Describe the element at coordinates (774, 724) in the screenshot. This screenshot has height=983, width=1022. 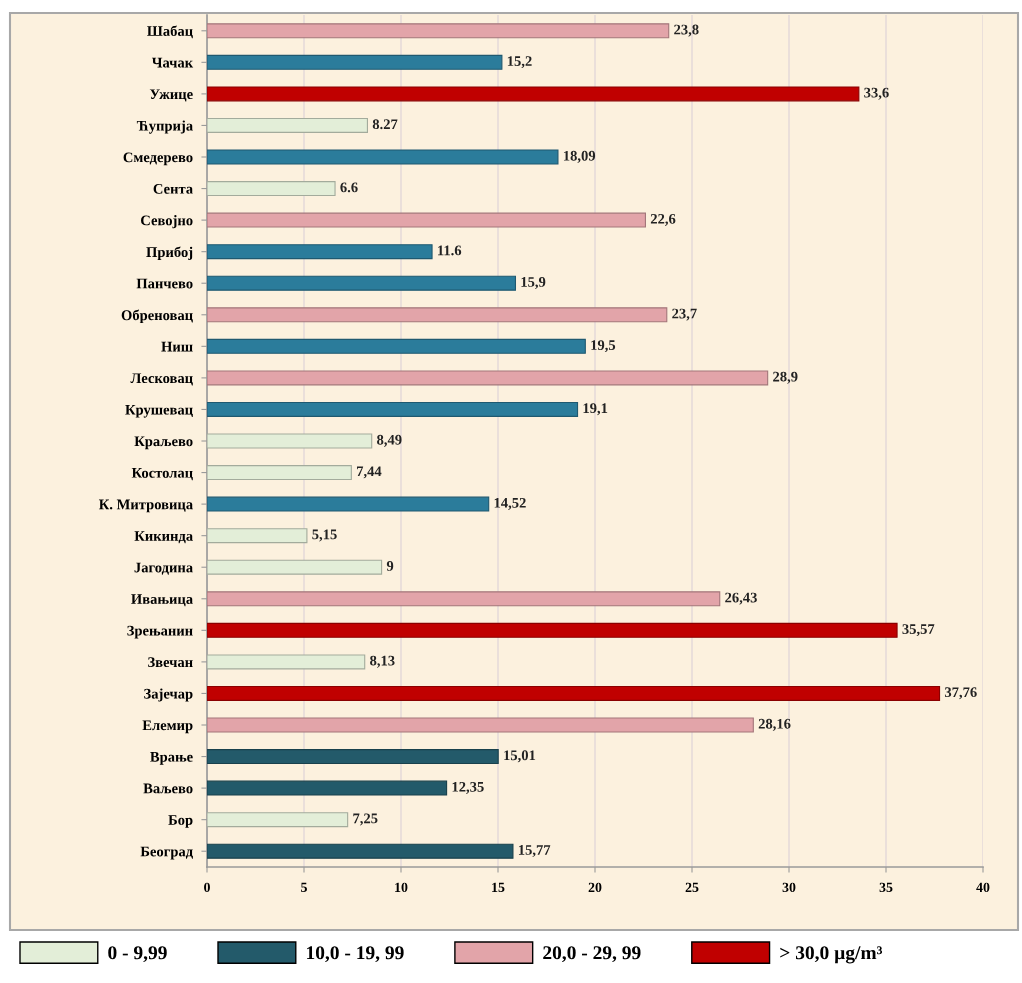
I see `data-label: 28,16` at that location.